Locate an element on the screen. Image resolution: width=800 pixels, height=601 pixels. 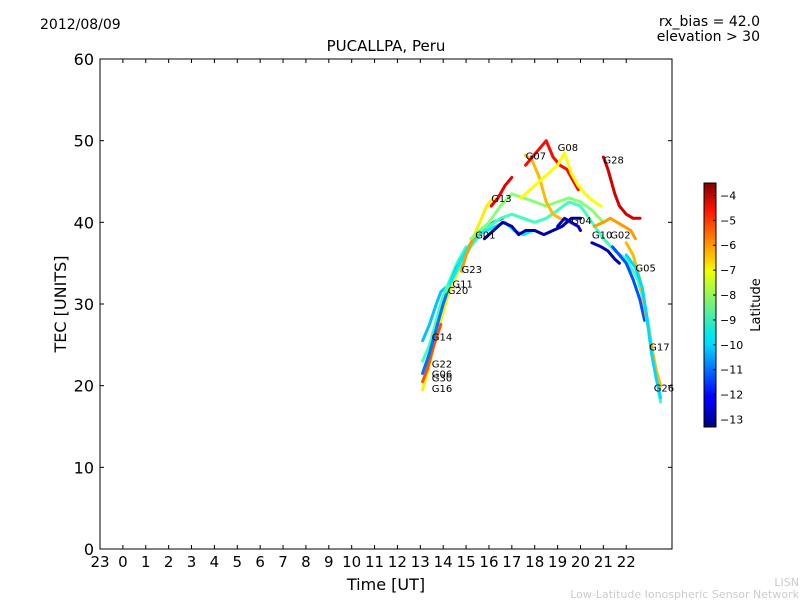
x-tick-label: 11 is located at coordinates (374, 562).